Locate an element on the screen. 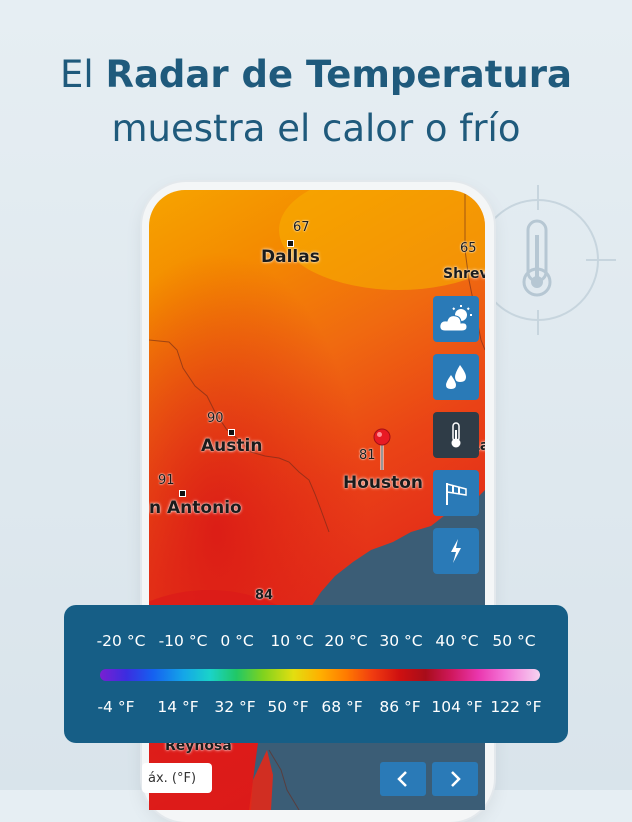 The width and height of the screenshot is (632, 822). thermometer-compass-icon is located at coordinates (551, 260).